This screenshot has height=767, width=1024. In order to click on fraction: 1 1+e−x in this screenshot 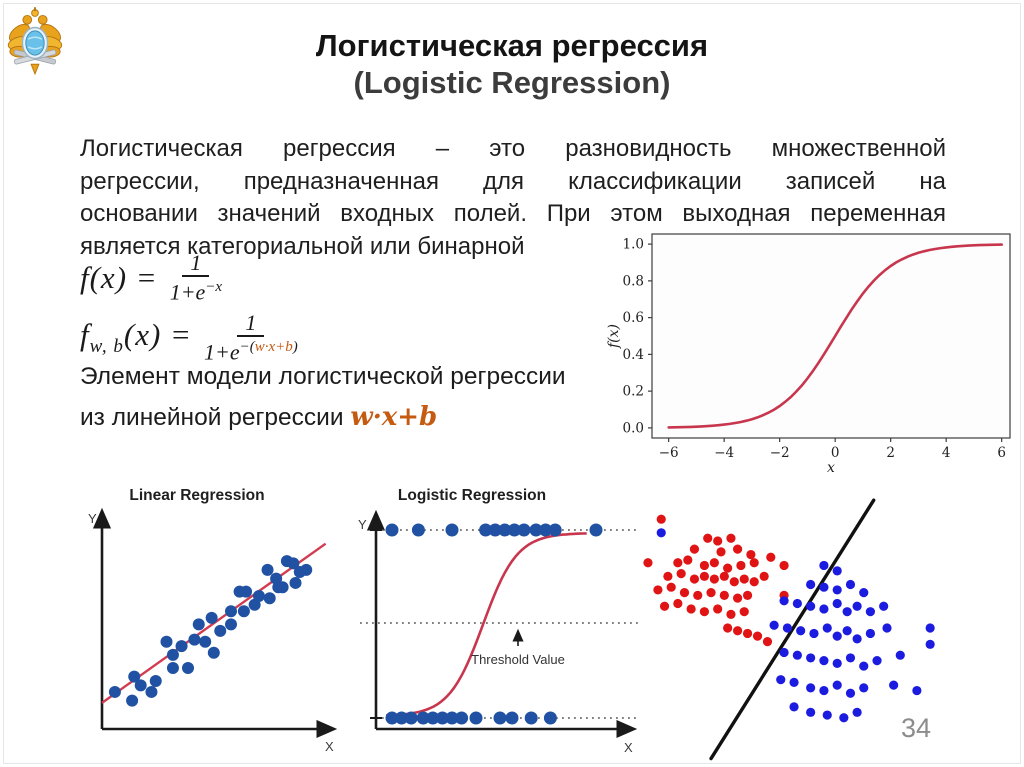, I will do `click(196, 278)`.